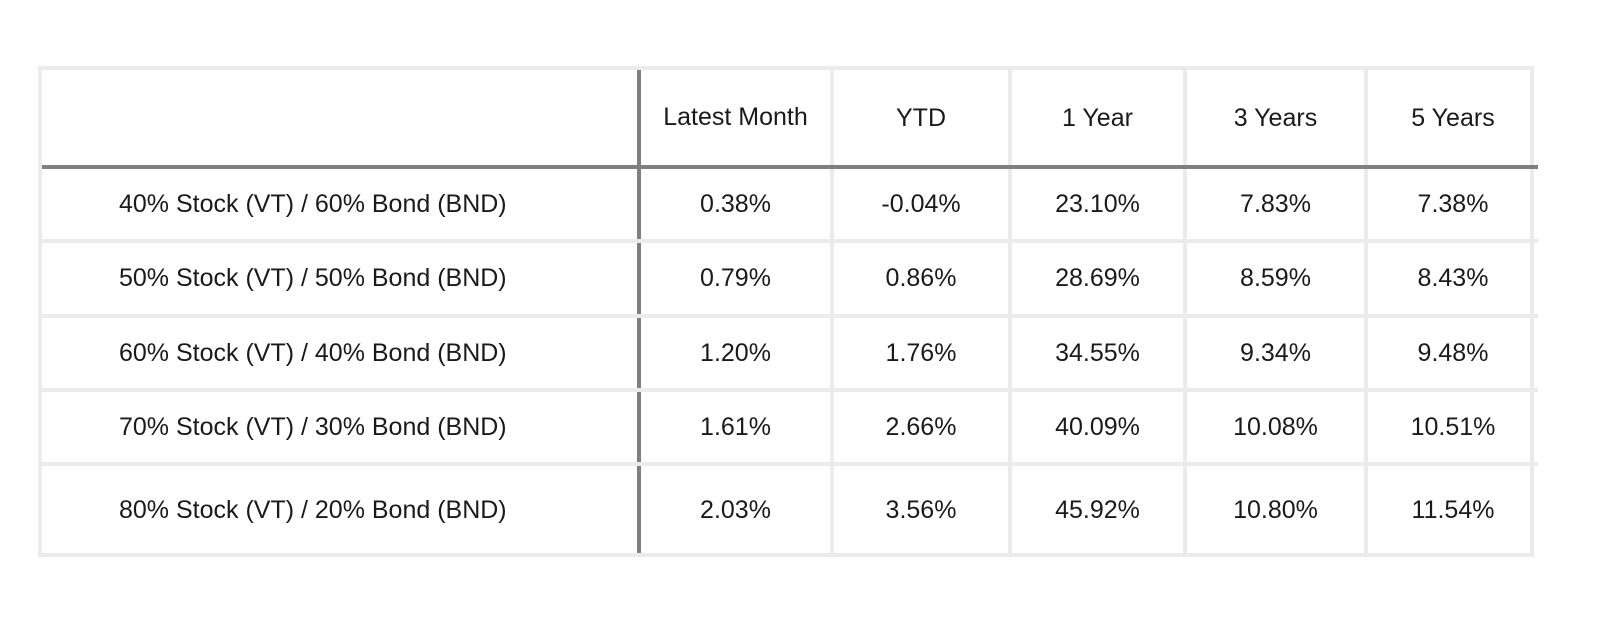 This screenshot has height=620, width=1600. I want to click on cell-3-years: 9.34%, so click(1274, 353).